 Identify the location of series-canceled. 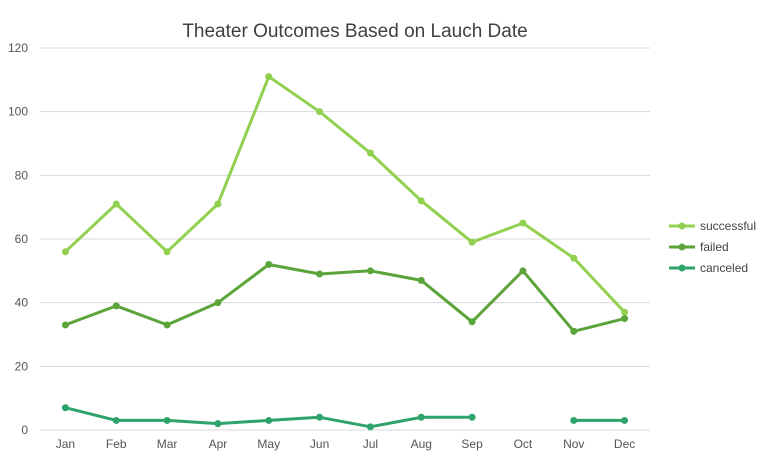
(345, 417).